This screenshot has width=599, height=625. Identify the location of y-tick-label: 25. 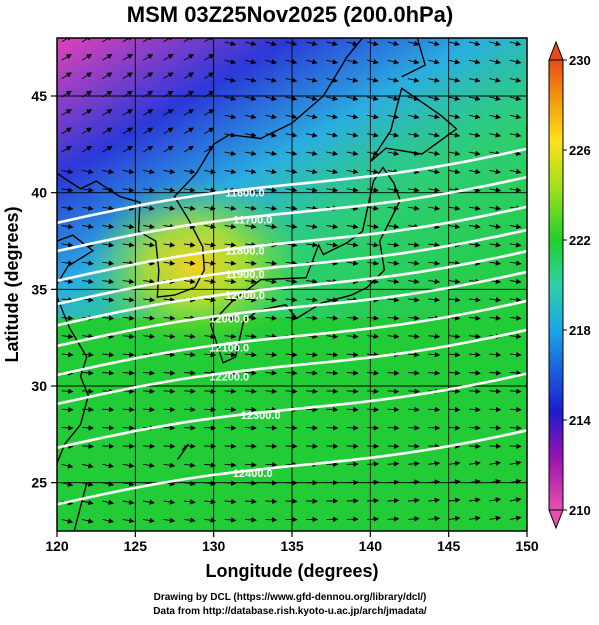
(39, 483).